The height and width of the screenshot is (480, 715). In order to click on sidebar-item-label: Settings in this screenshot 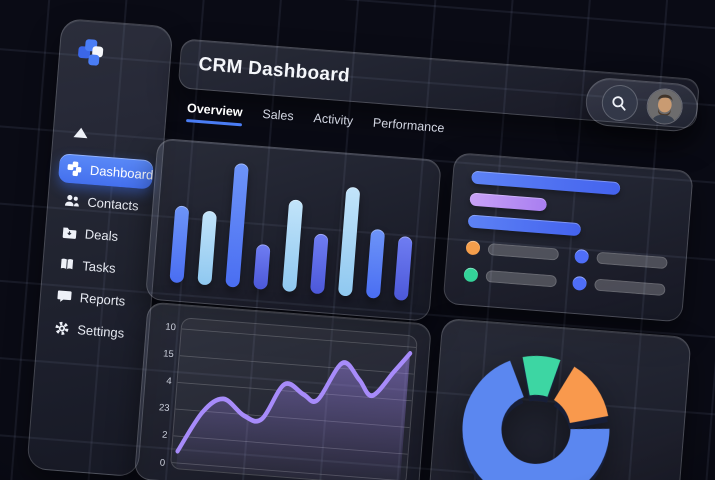, I will do `click(100, 331)`.